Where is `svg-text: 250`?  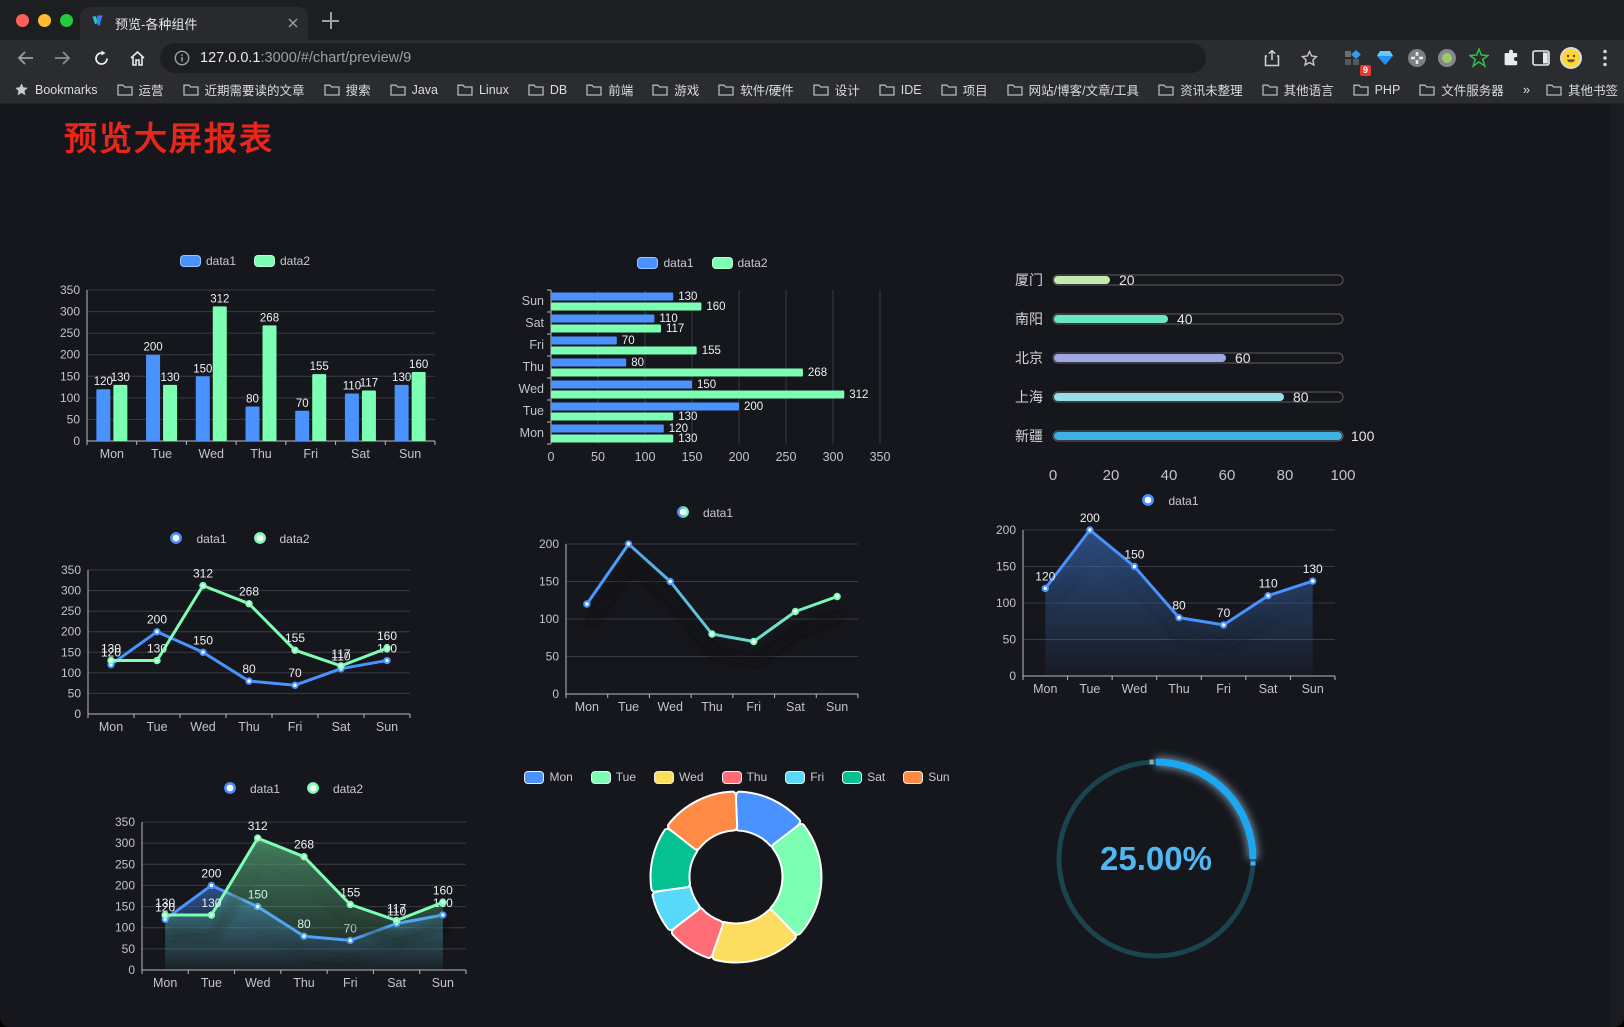
svg-text: 250 is located at coordinates (71, 611).